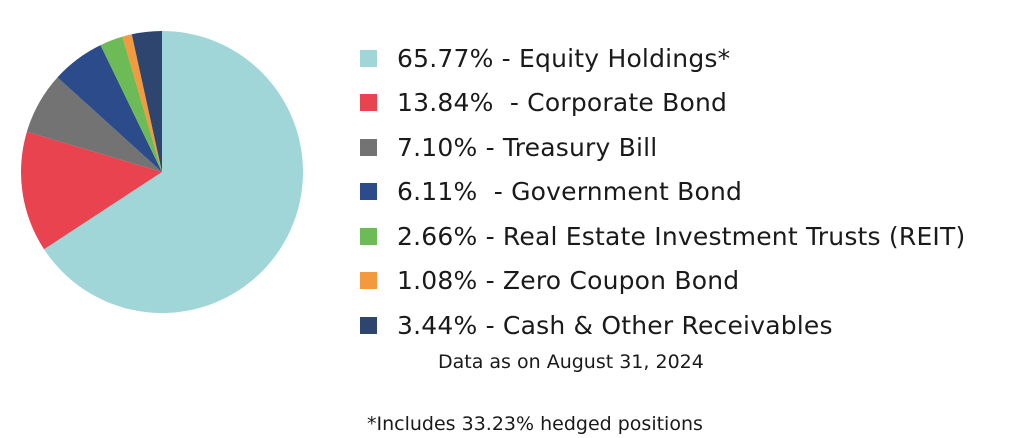 This screenshot has width=1027, height=438. What do you see at coordinates (146, 101) in the screenshot?
I see `pie-slice-cash-other-receivables` at bounding box center [146, 101].